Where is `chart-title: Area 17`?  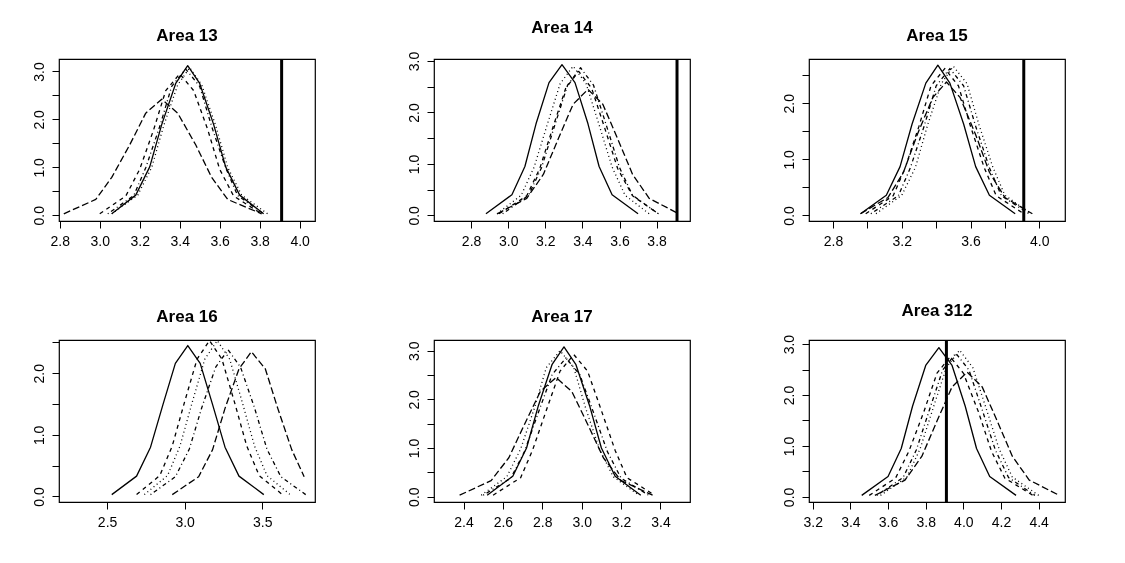 chart-title: Area 17 is located at coordinates (562, 316).